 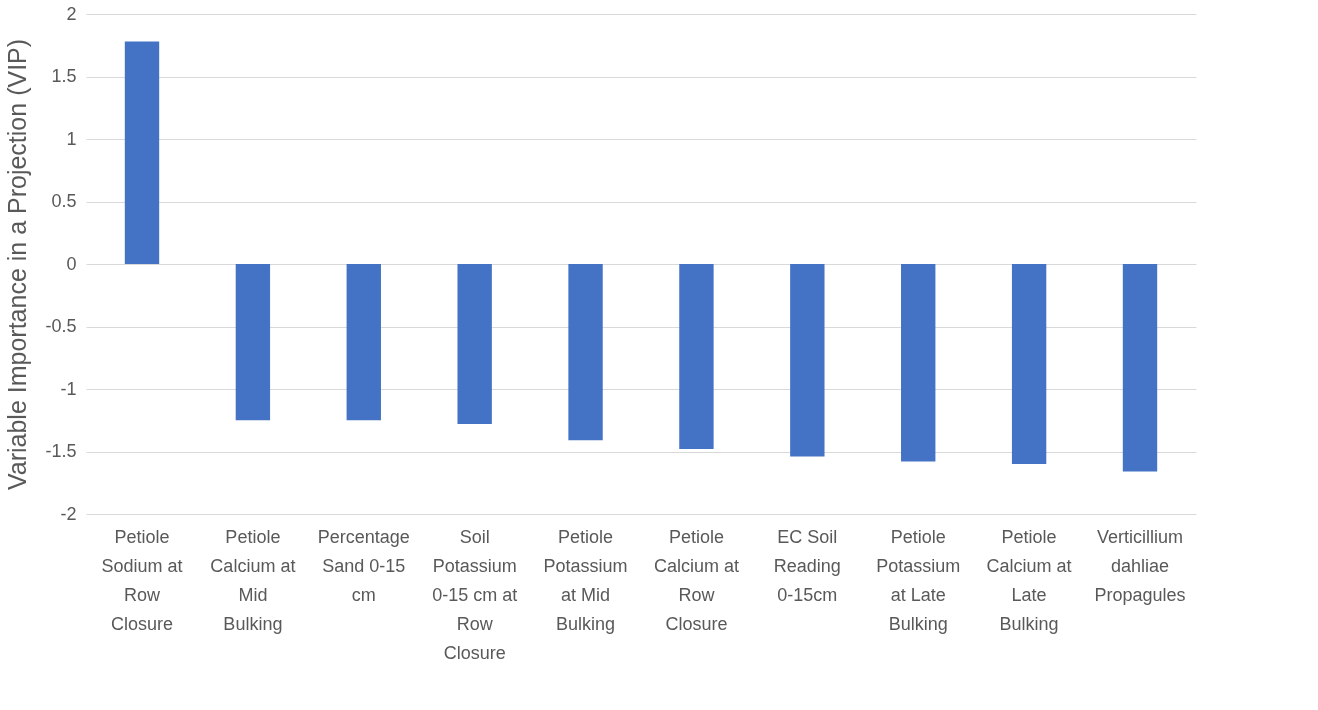 What do you see at coordinates (71, 263) in the screenshot?
I see `y-tick-label: 0` at bounding box center [71, 263].